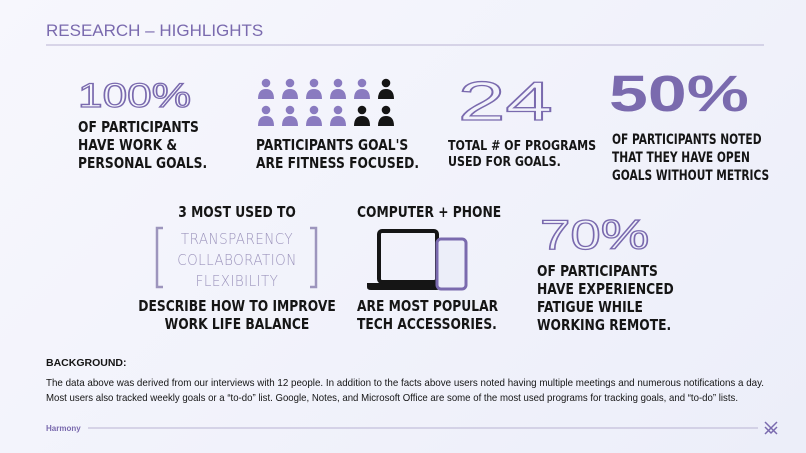 This screenshot has width=806, height=453. Describe the element at coordinates (154, 30) in the screenshot. I see `title: RESEARCH – HIGHLIGHTS` at that location.